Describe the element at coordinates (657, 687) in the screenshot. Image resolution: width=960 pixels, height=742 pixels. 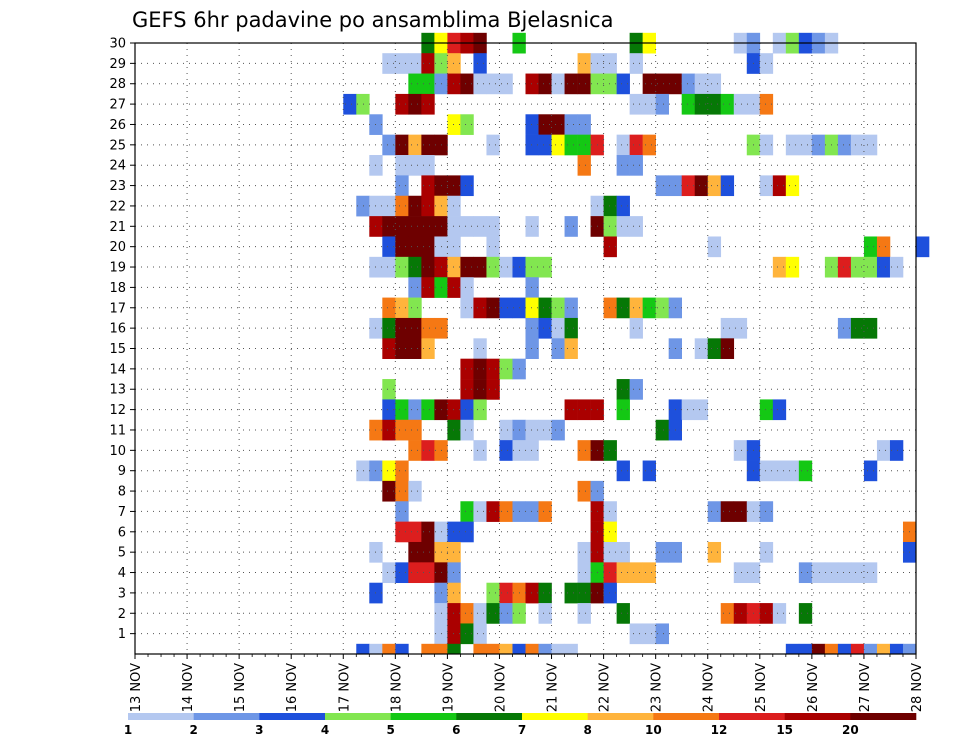
I see `x-tick-label: 23 NOV` at that location.